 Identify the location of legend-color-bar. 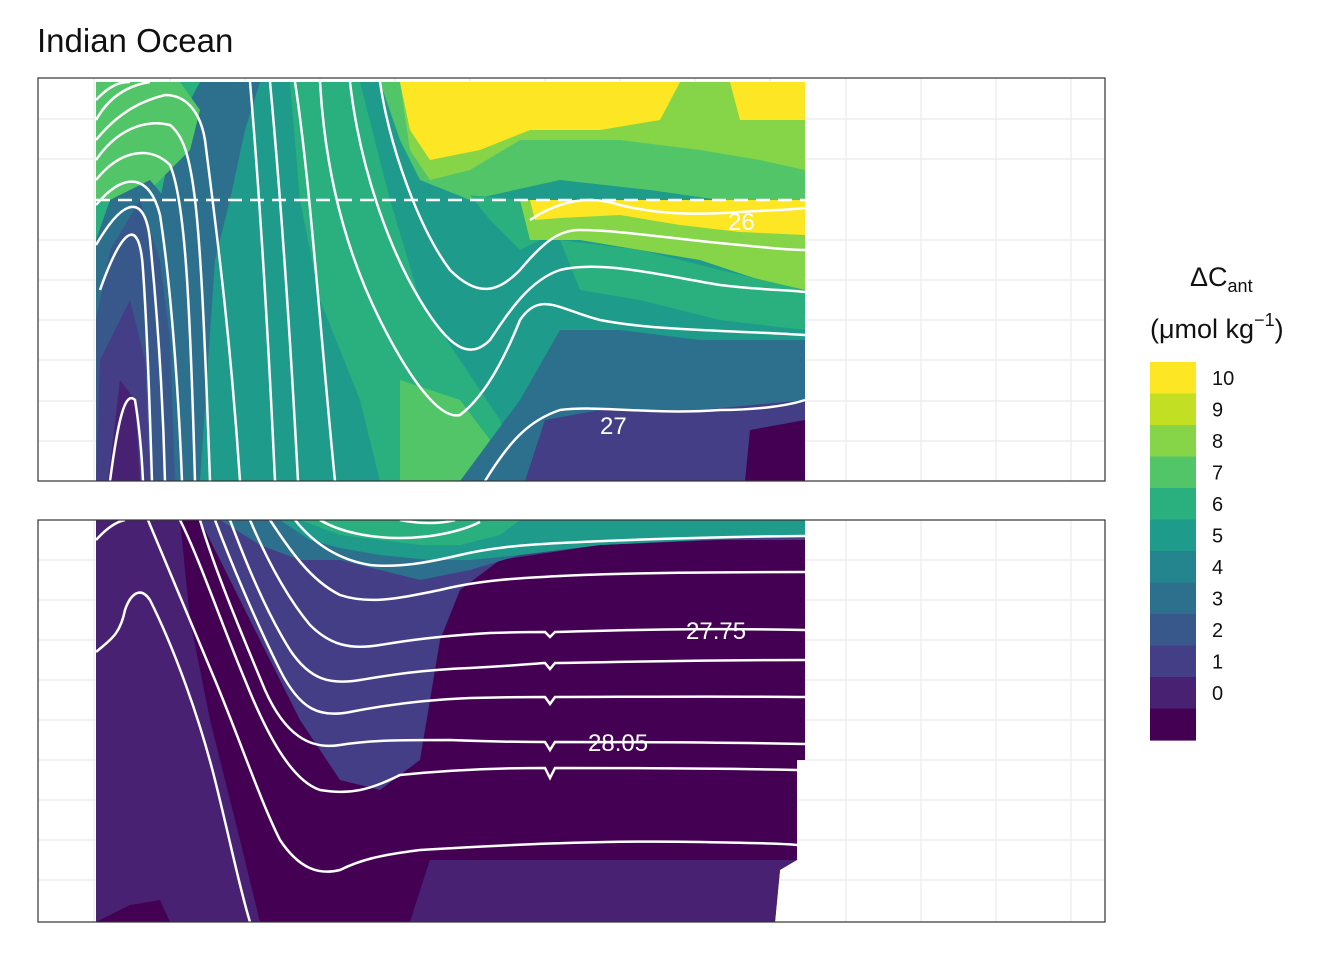
(1173, 551).